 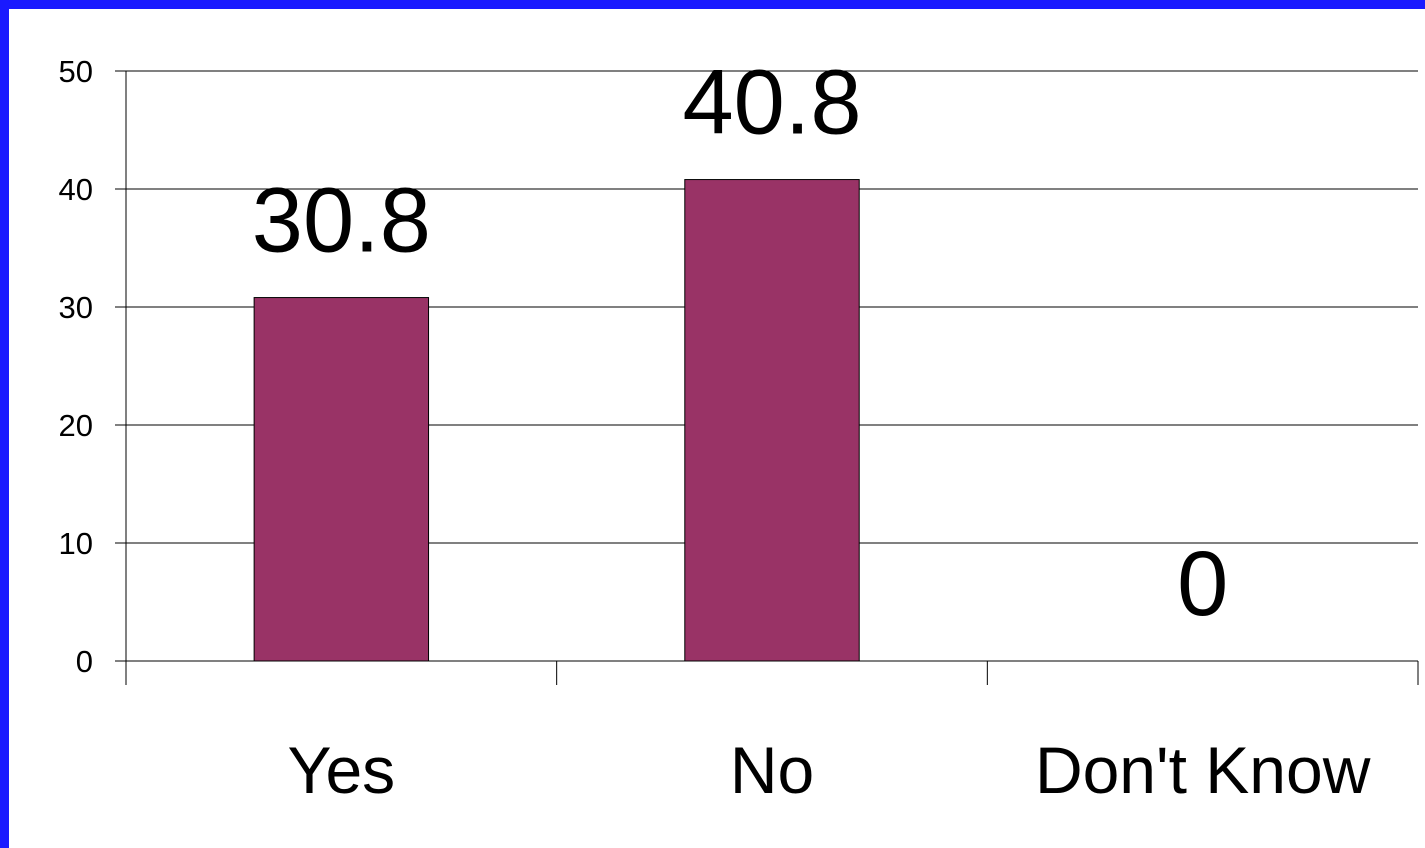 What do you see at coordinates (772, 770) in the screenshot?
I see `x-tick-label: No` at bounding box center [772, 770].